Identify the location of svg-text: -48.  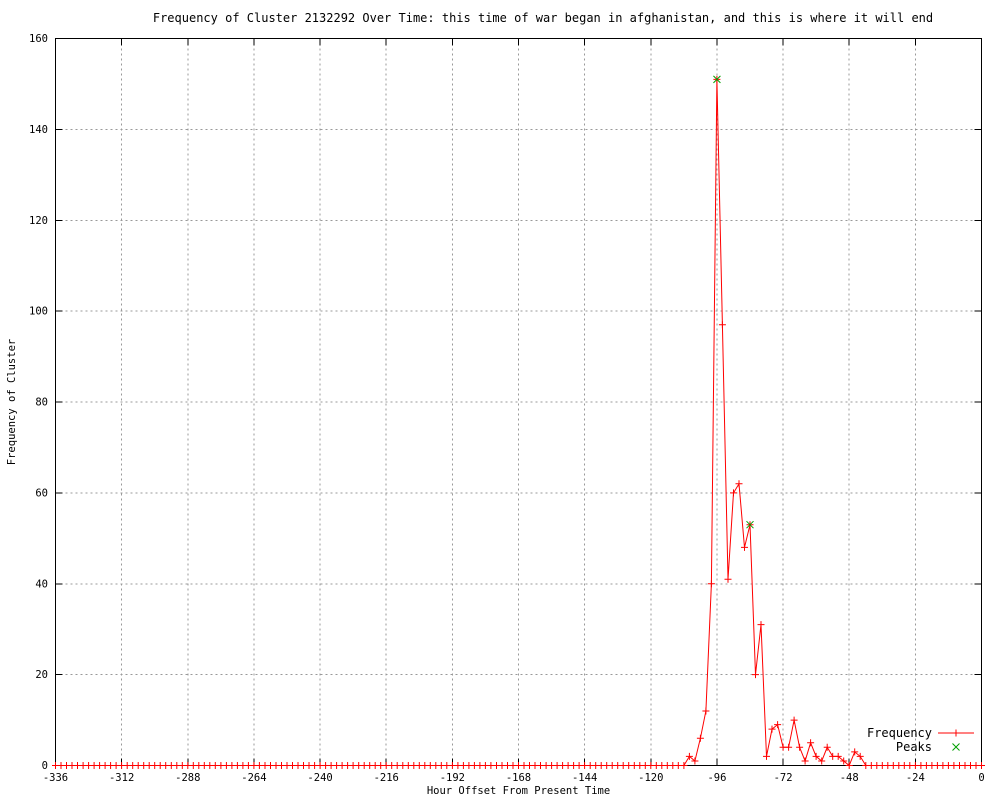
(849, 778).